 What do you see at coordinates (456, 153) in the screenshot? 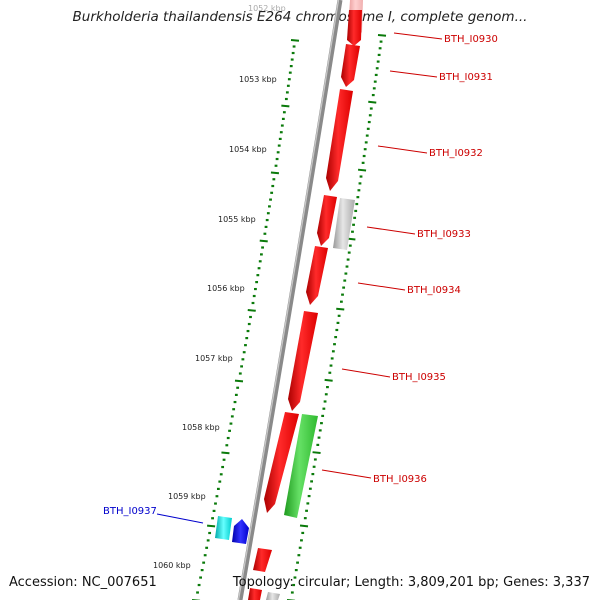
I see `gene-label-BTH_I0932: BTH_I0932` at bounding box center [456, 153].